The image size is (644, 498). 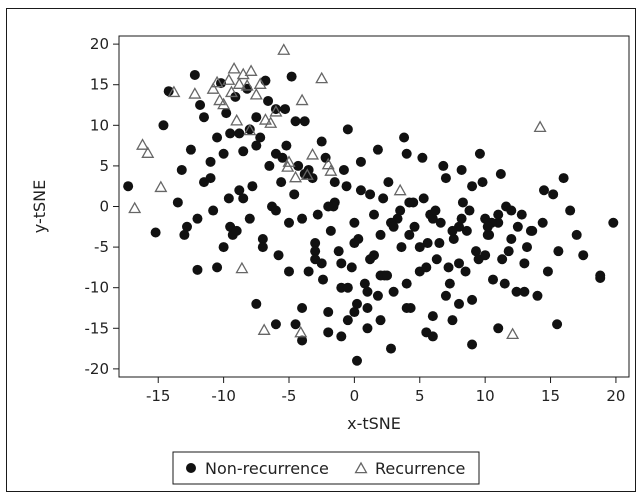 I want to click on x-tick-label: -5, so click(x=289, y=396).